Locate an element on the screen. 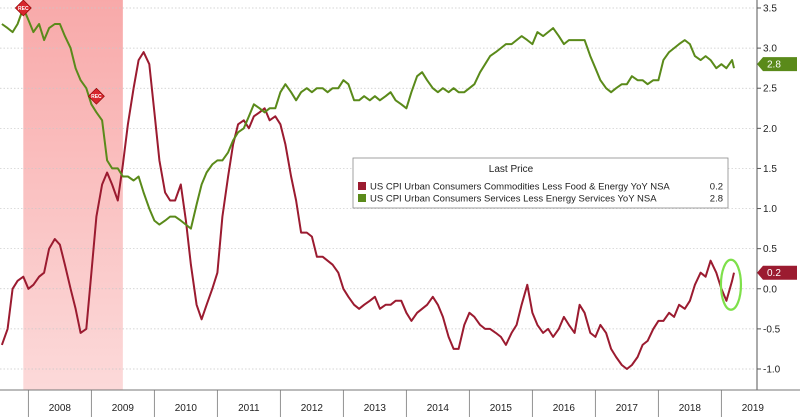  x-tick-label: 2013 is located at coordinates (375, 408).